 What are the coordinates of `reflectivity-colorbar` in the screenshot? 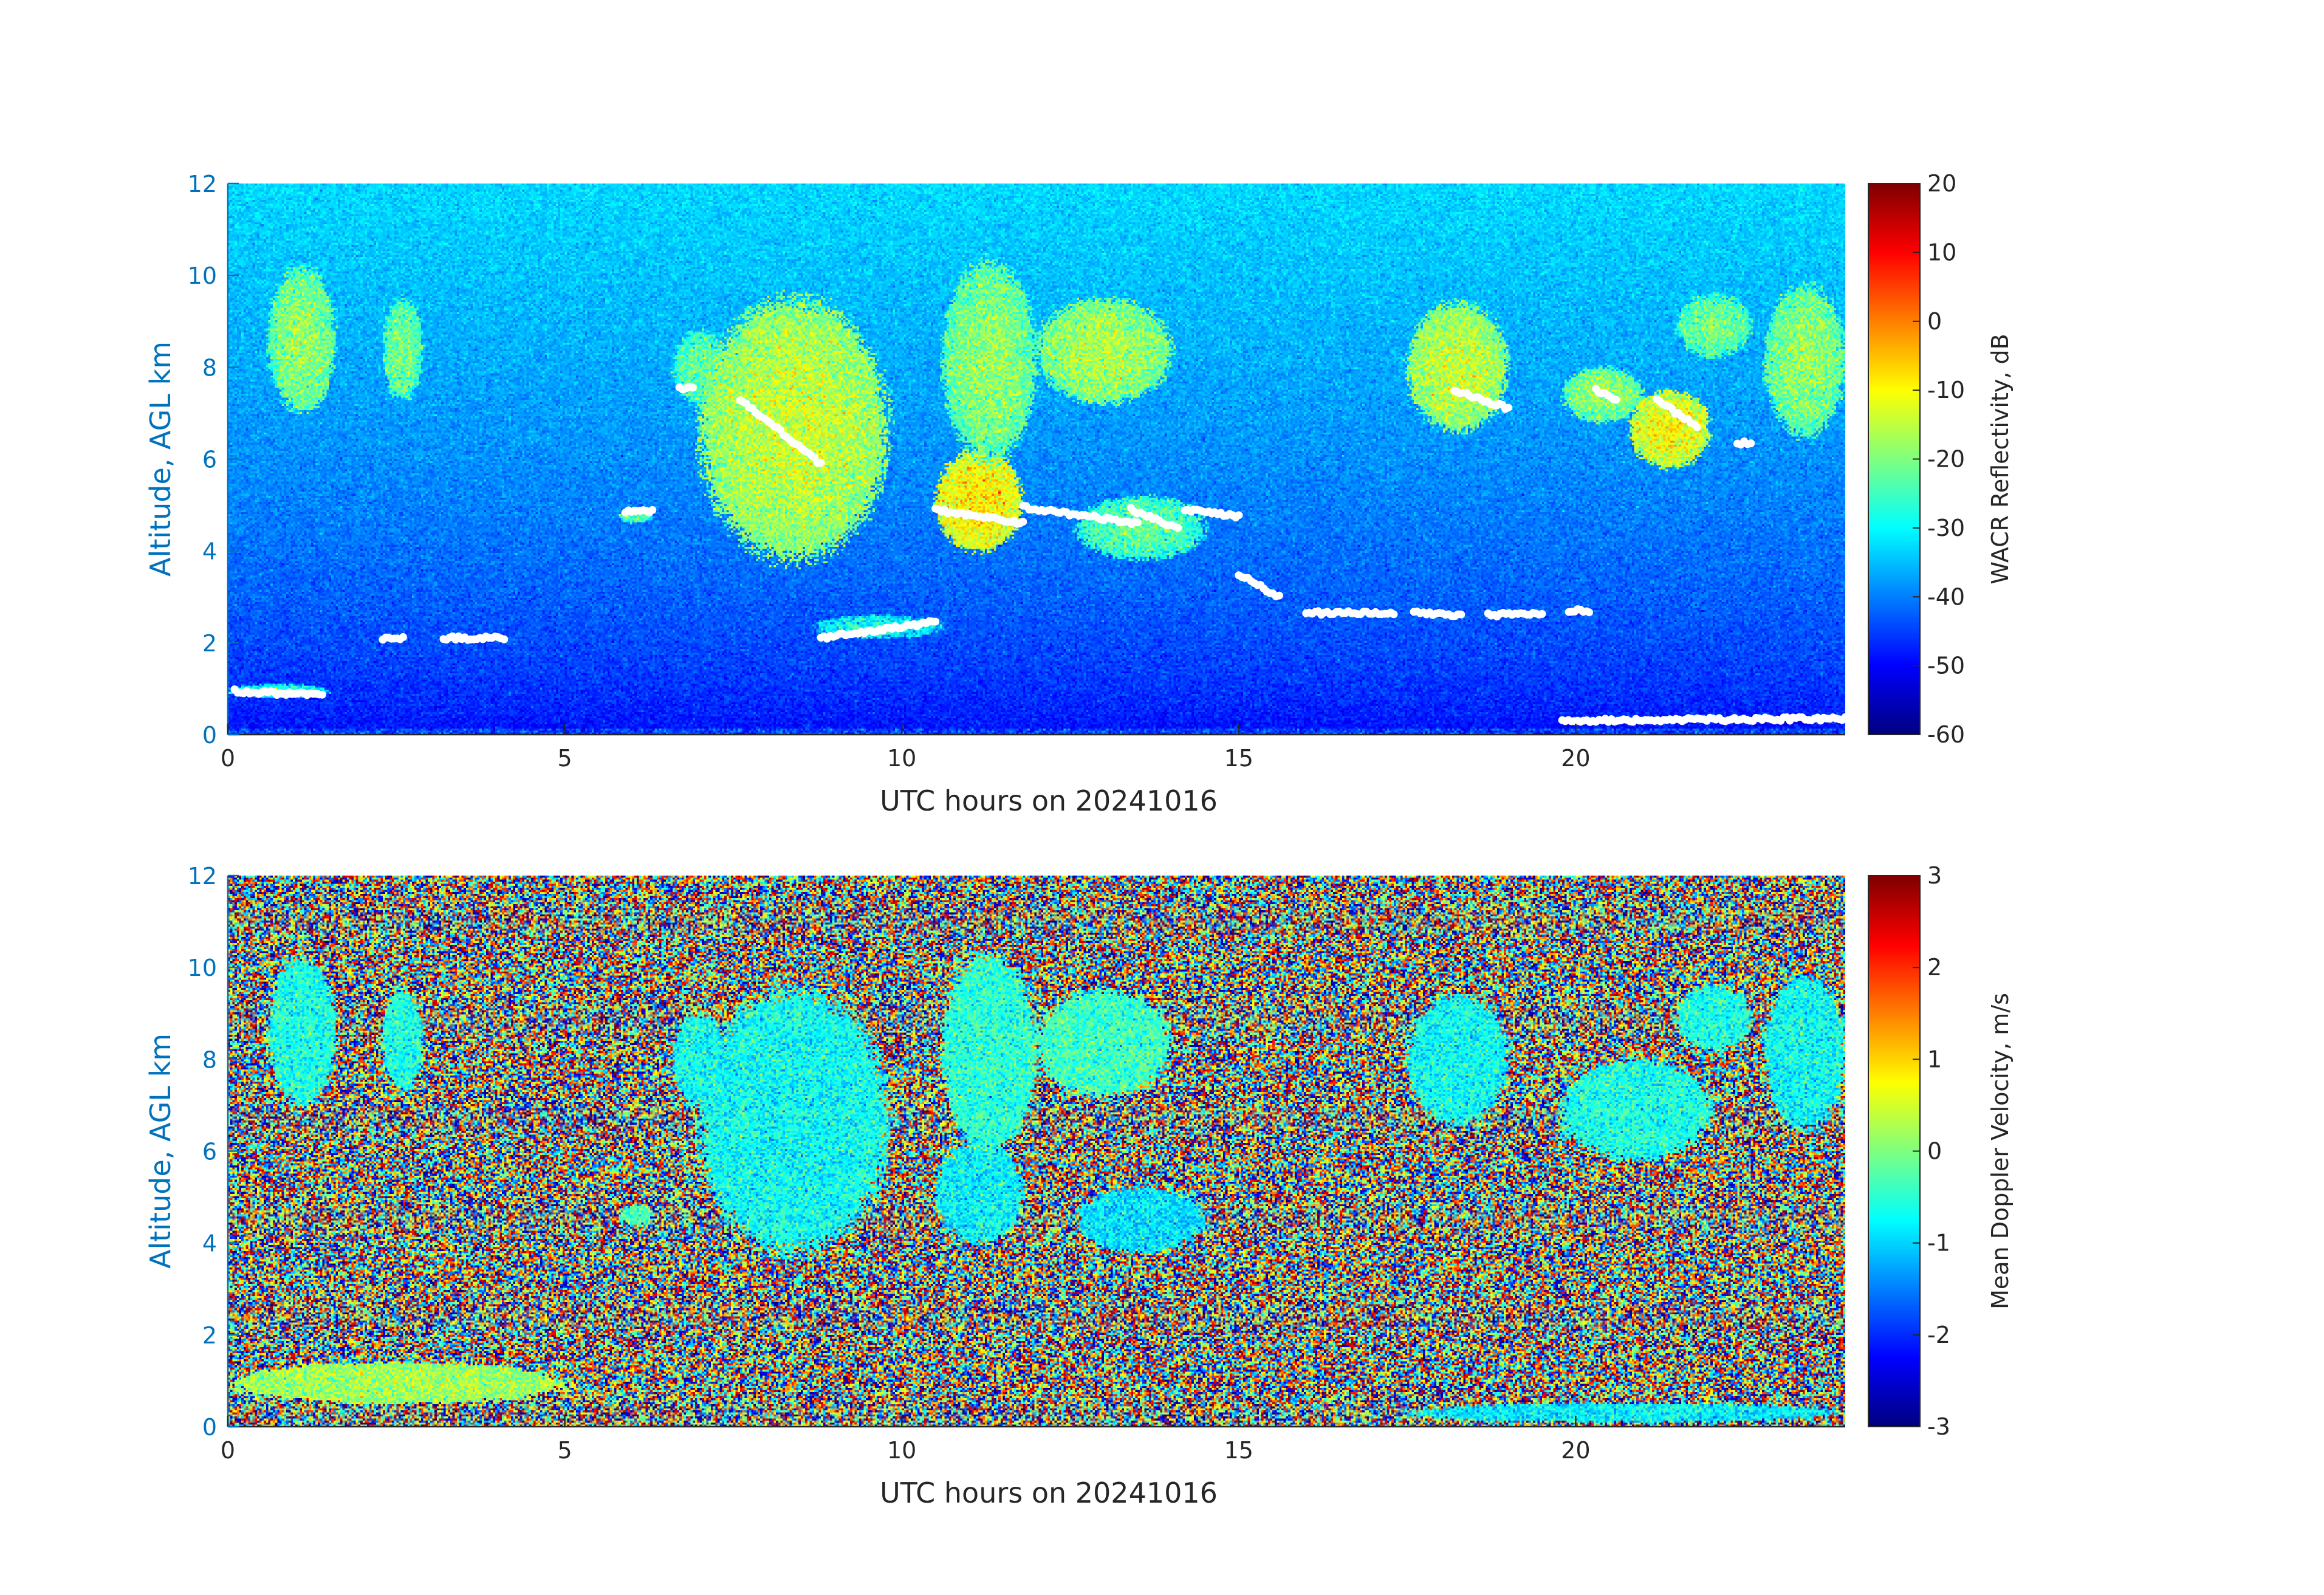 It's located at (1894, 459).